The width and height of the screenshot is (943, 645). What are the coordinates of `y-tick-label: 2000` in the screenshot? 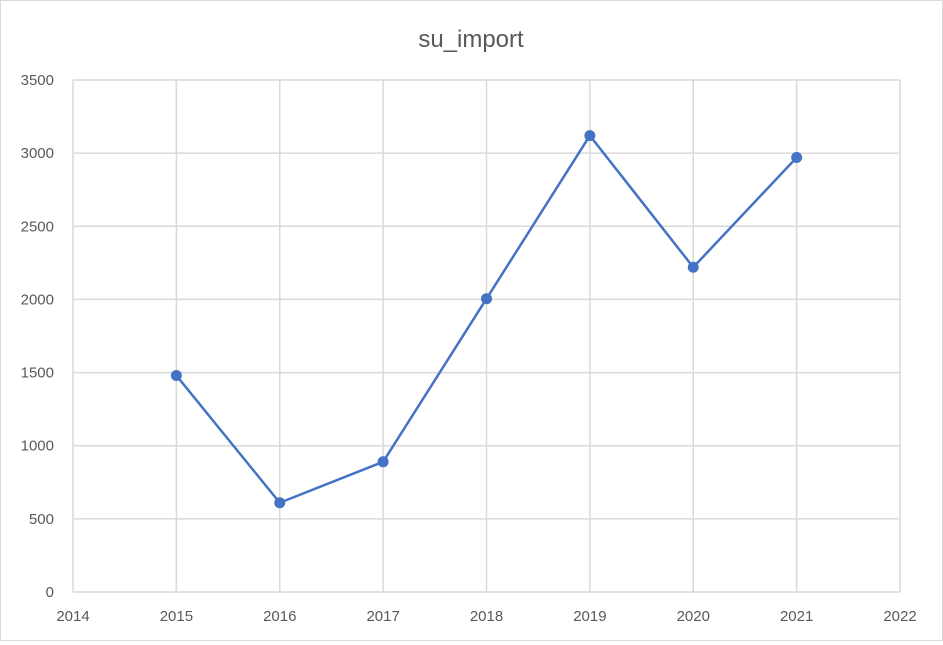 It's located at (37, 299).